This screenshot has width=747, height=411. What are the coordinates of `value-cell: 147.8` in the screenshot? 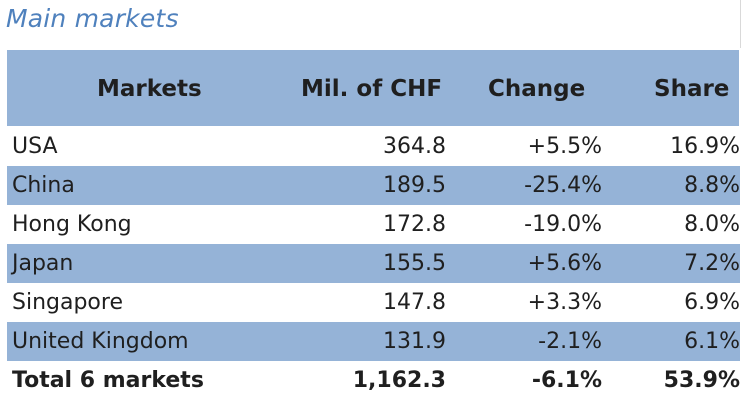 It's located at (414, 302).